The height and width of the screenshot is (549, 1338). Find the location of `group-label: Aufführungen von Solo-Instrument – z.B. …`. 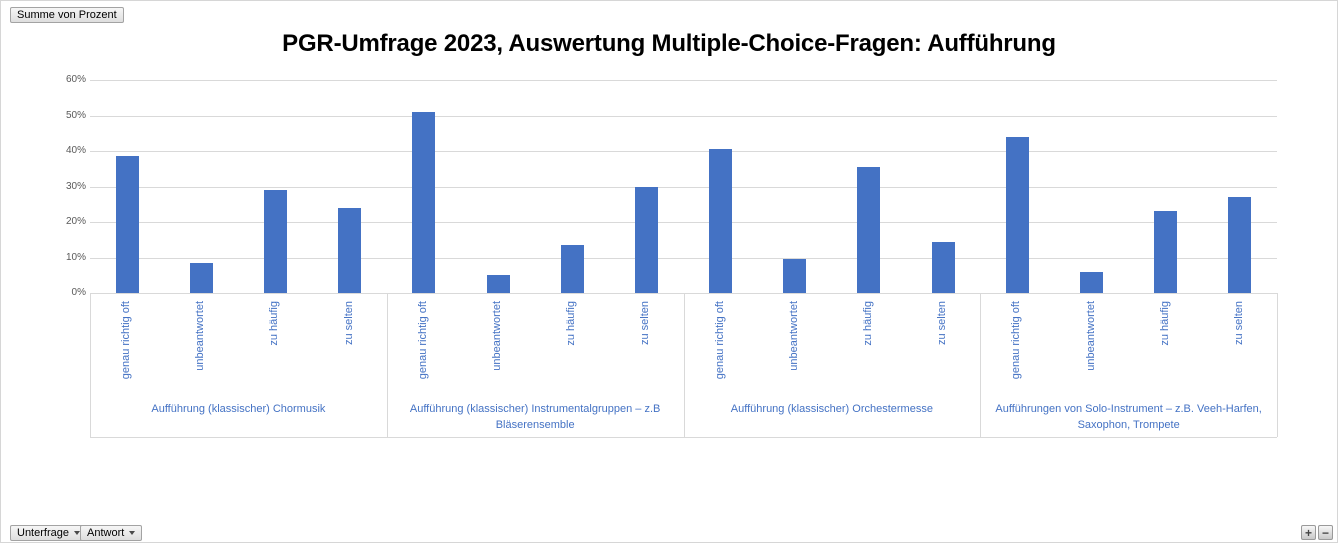

group-label: Aufführungen von Solo-Instrument – z.B. … is located at coordinates (1128, 417).